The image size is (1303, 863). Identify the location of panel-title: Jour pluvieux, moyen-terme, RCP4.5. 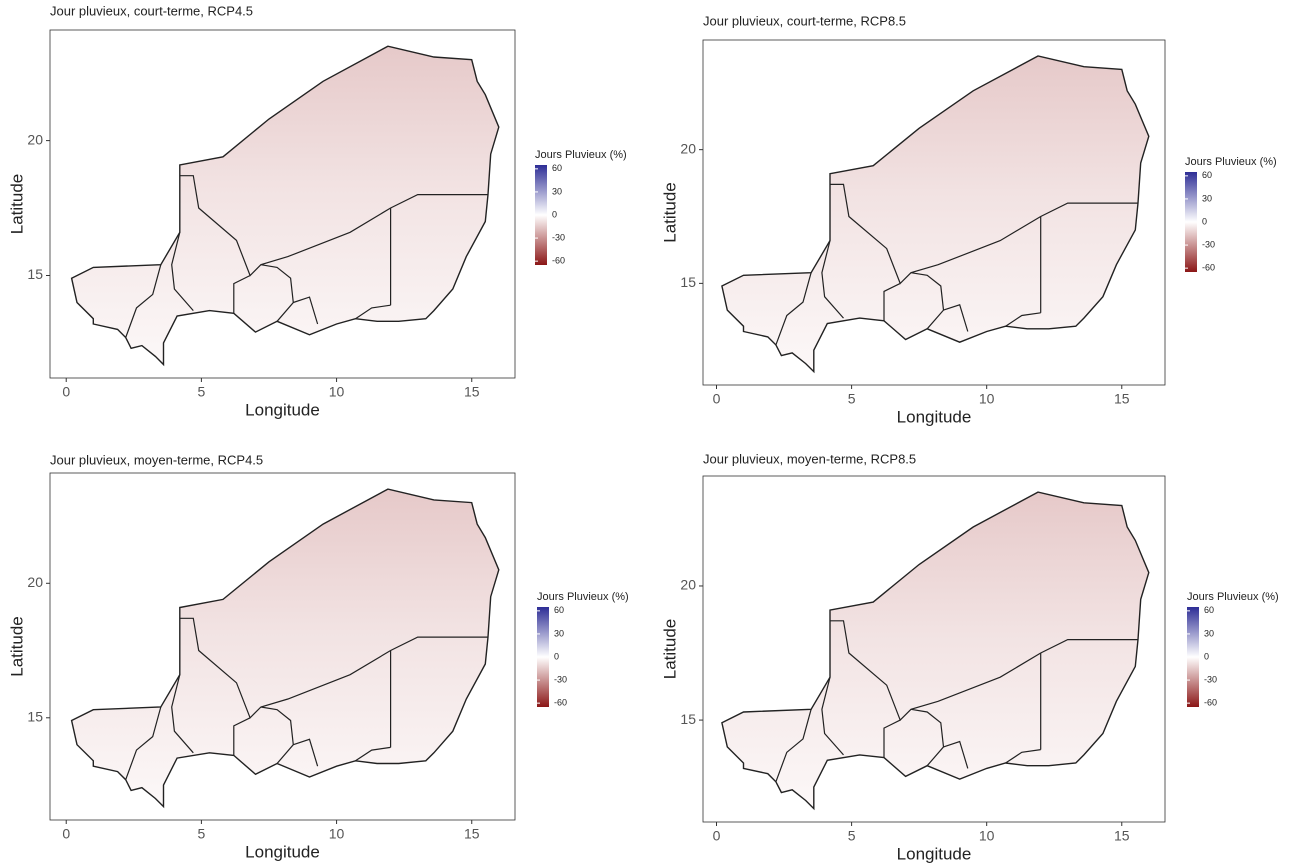
(156, 459).